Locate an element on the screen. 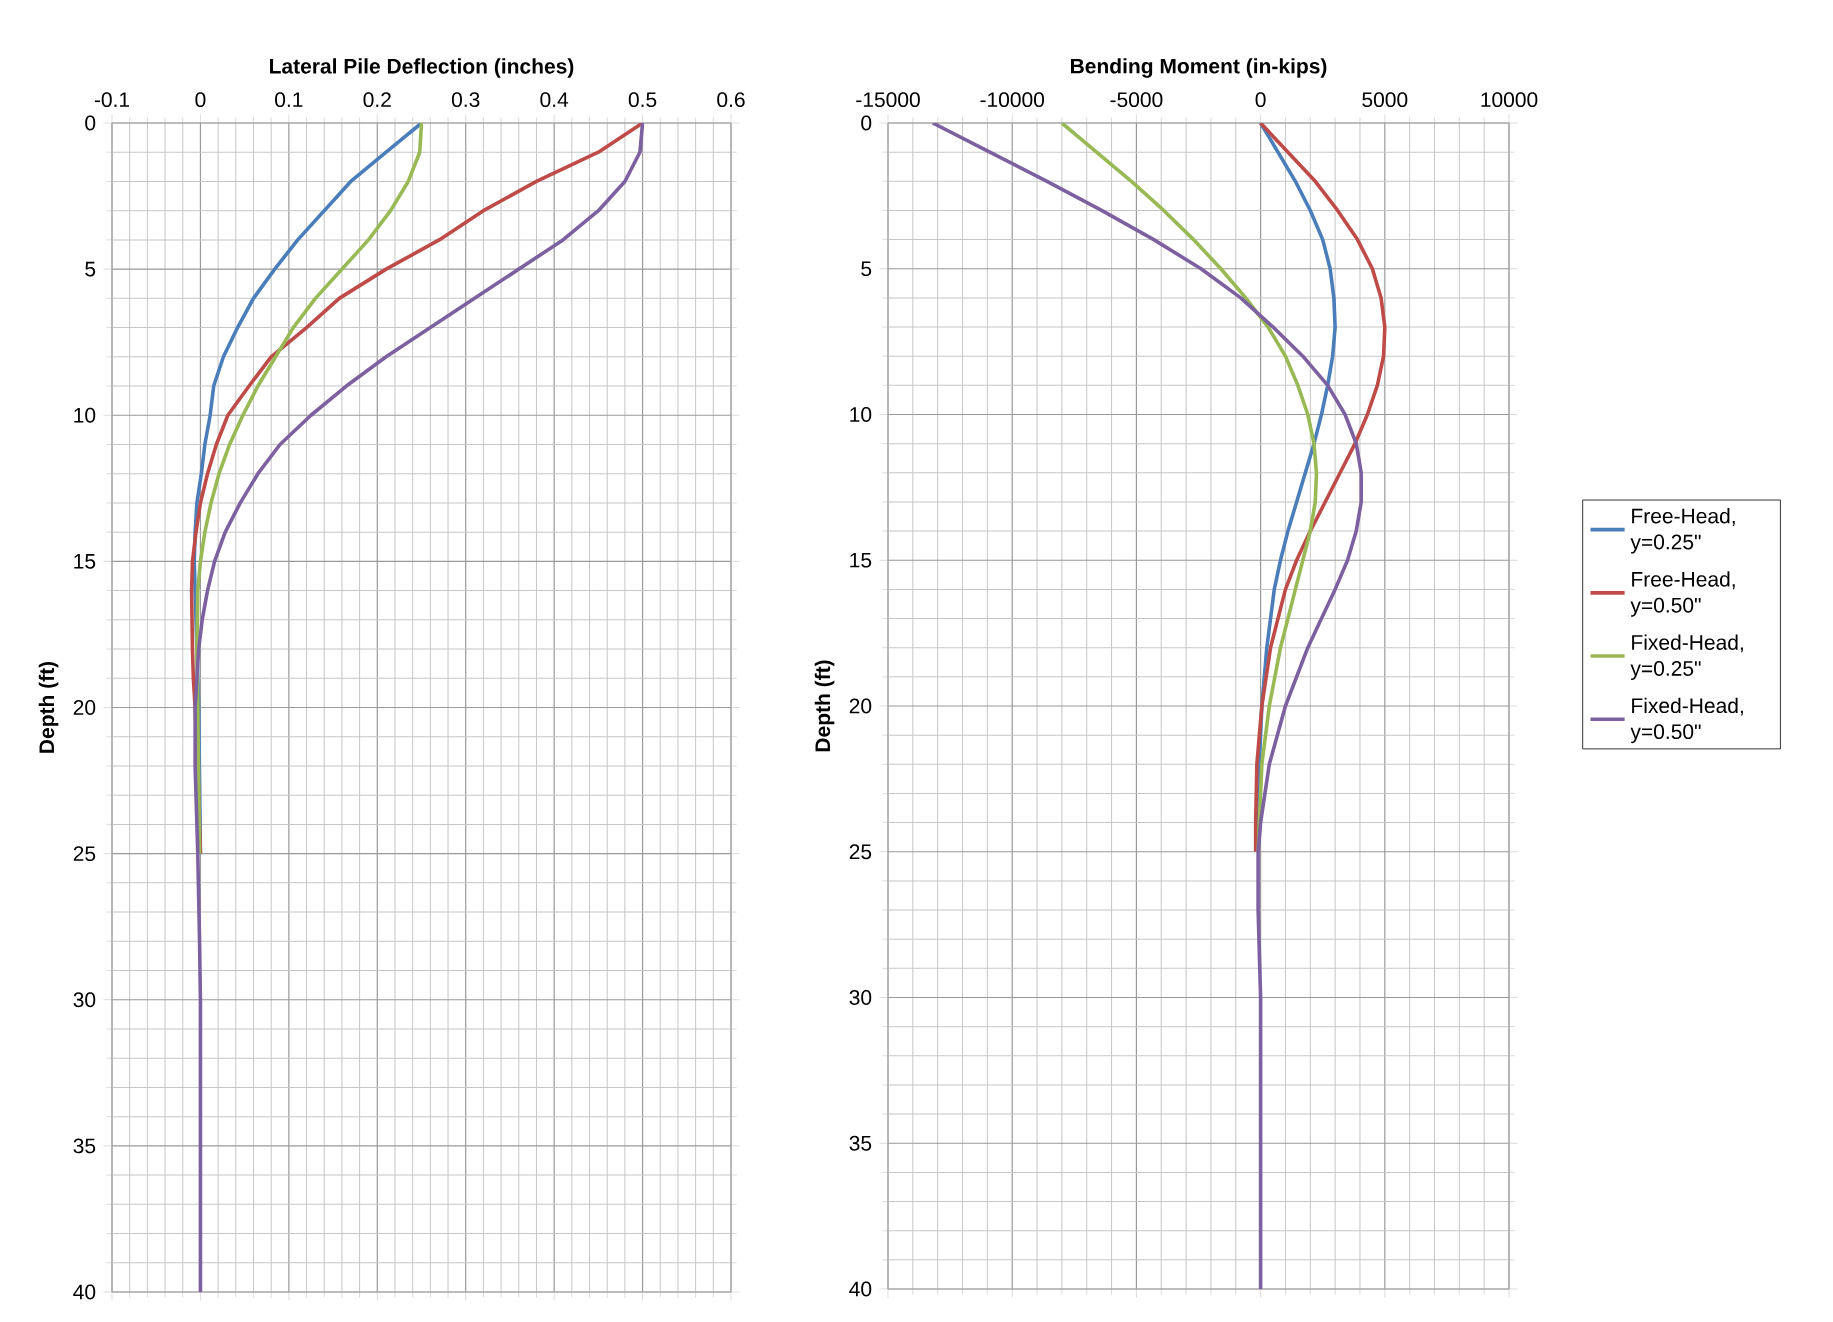 The width and height of the screenshot is (1833, 1322). x-tick-label: 0.4 is located at coordinates (554, 100).